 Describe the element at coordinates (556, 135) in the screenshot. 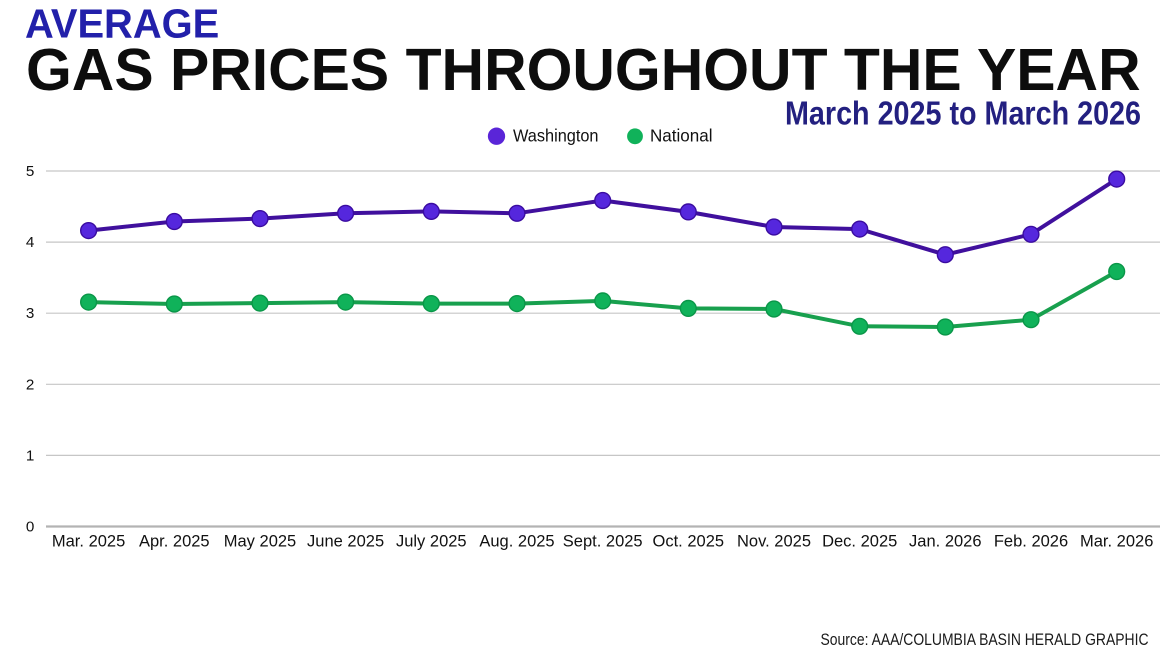

I see `svg-text: Washington` at that location.